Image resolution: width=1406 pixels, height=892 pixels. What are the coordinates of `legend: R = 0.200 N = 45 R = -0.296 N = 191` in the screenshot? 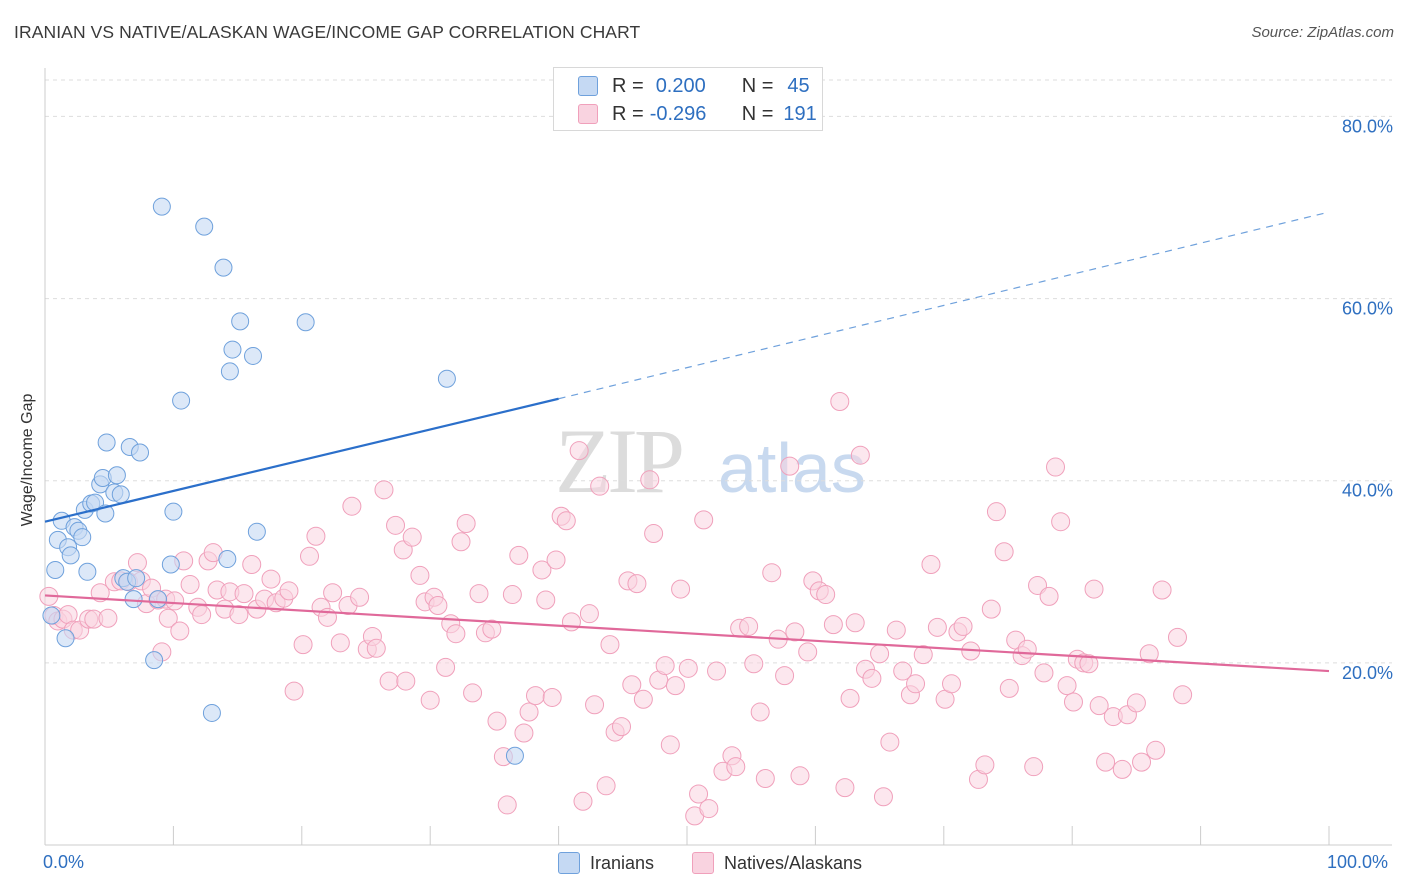 It's located at (688, 99).